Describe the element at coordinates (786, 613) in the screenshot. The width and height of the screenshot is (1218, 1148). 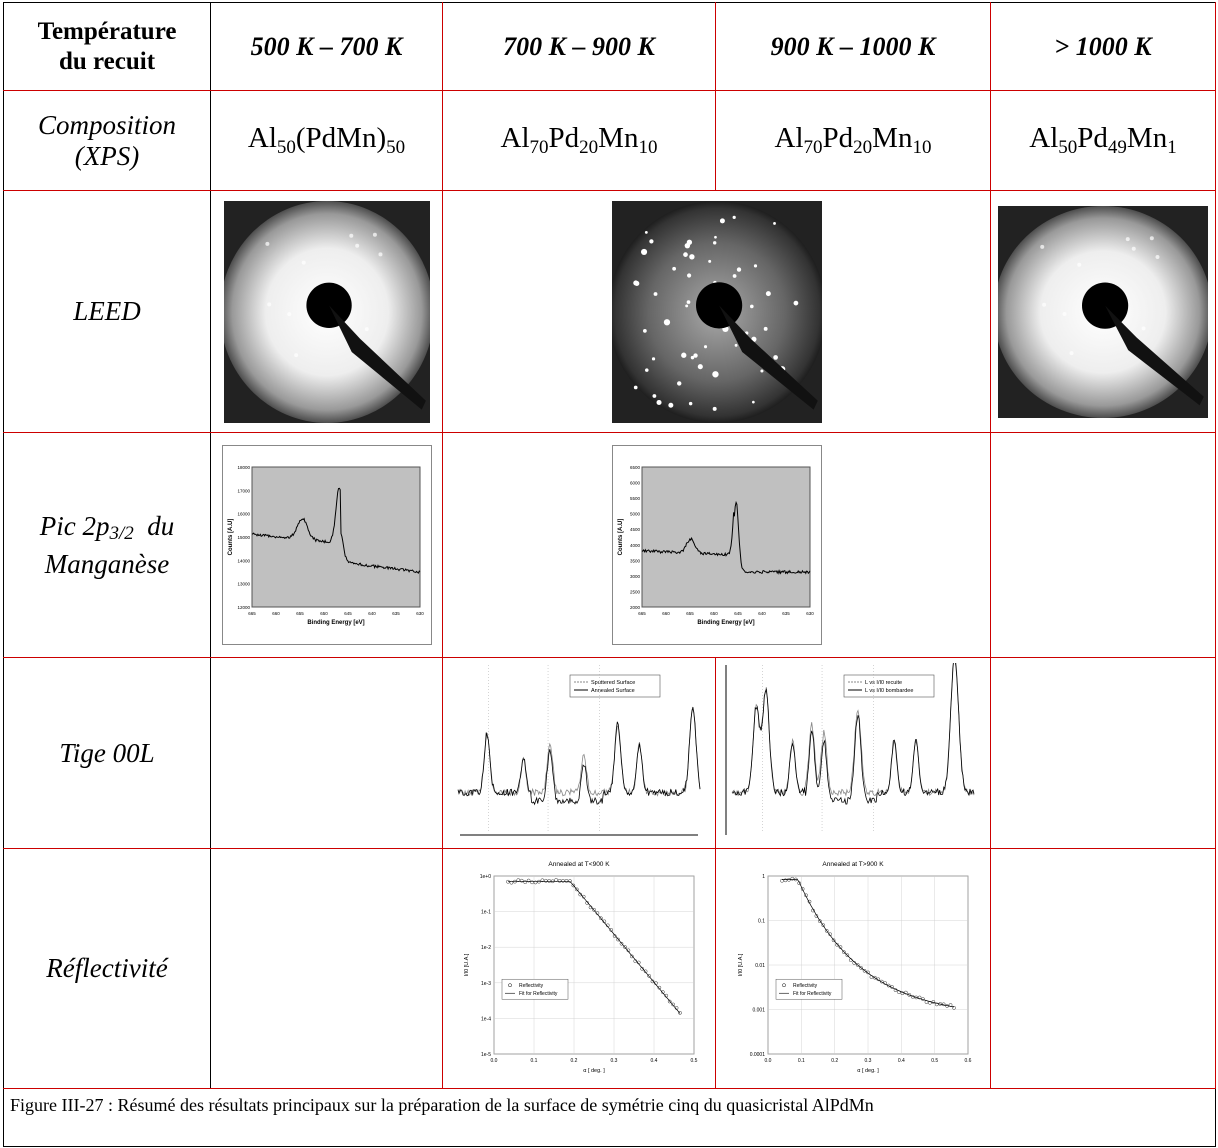
I see `x-tick-label: 635` at that location.